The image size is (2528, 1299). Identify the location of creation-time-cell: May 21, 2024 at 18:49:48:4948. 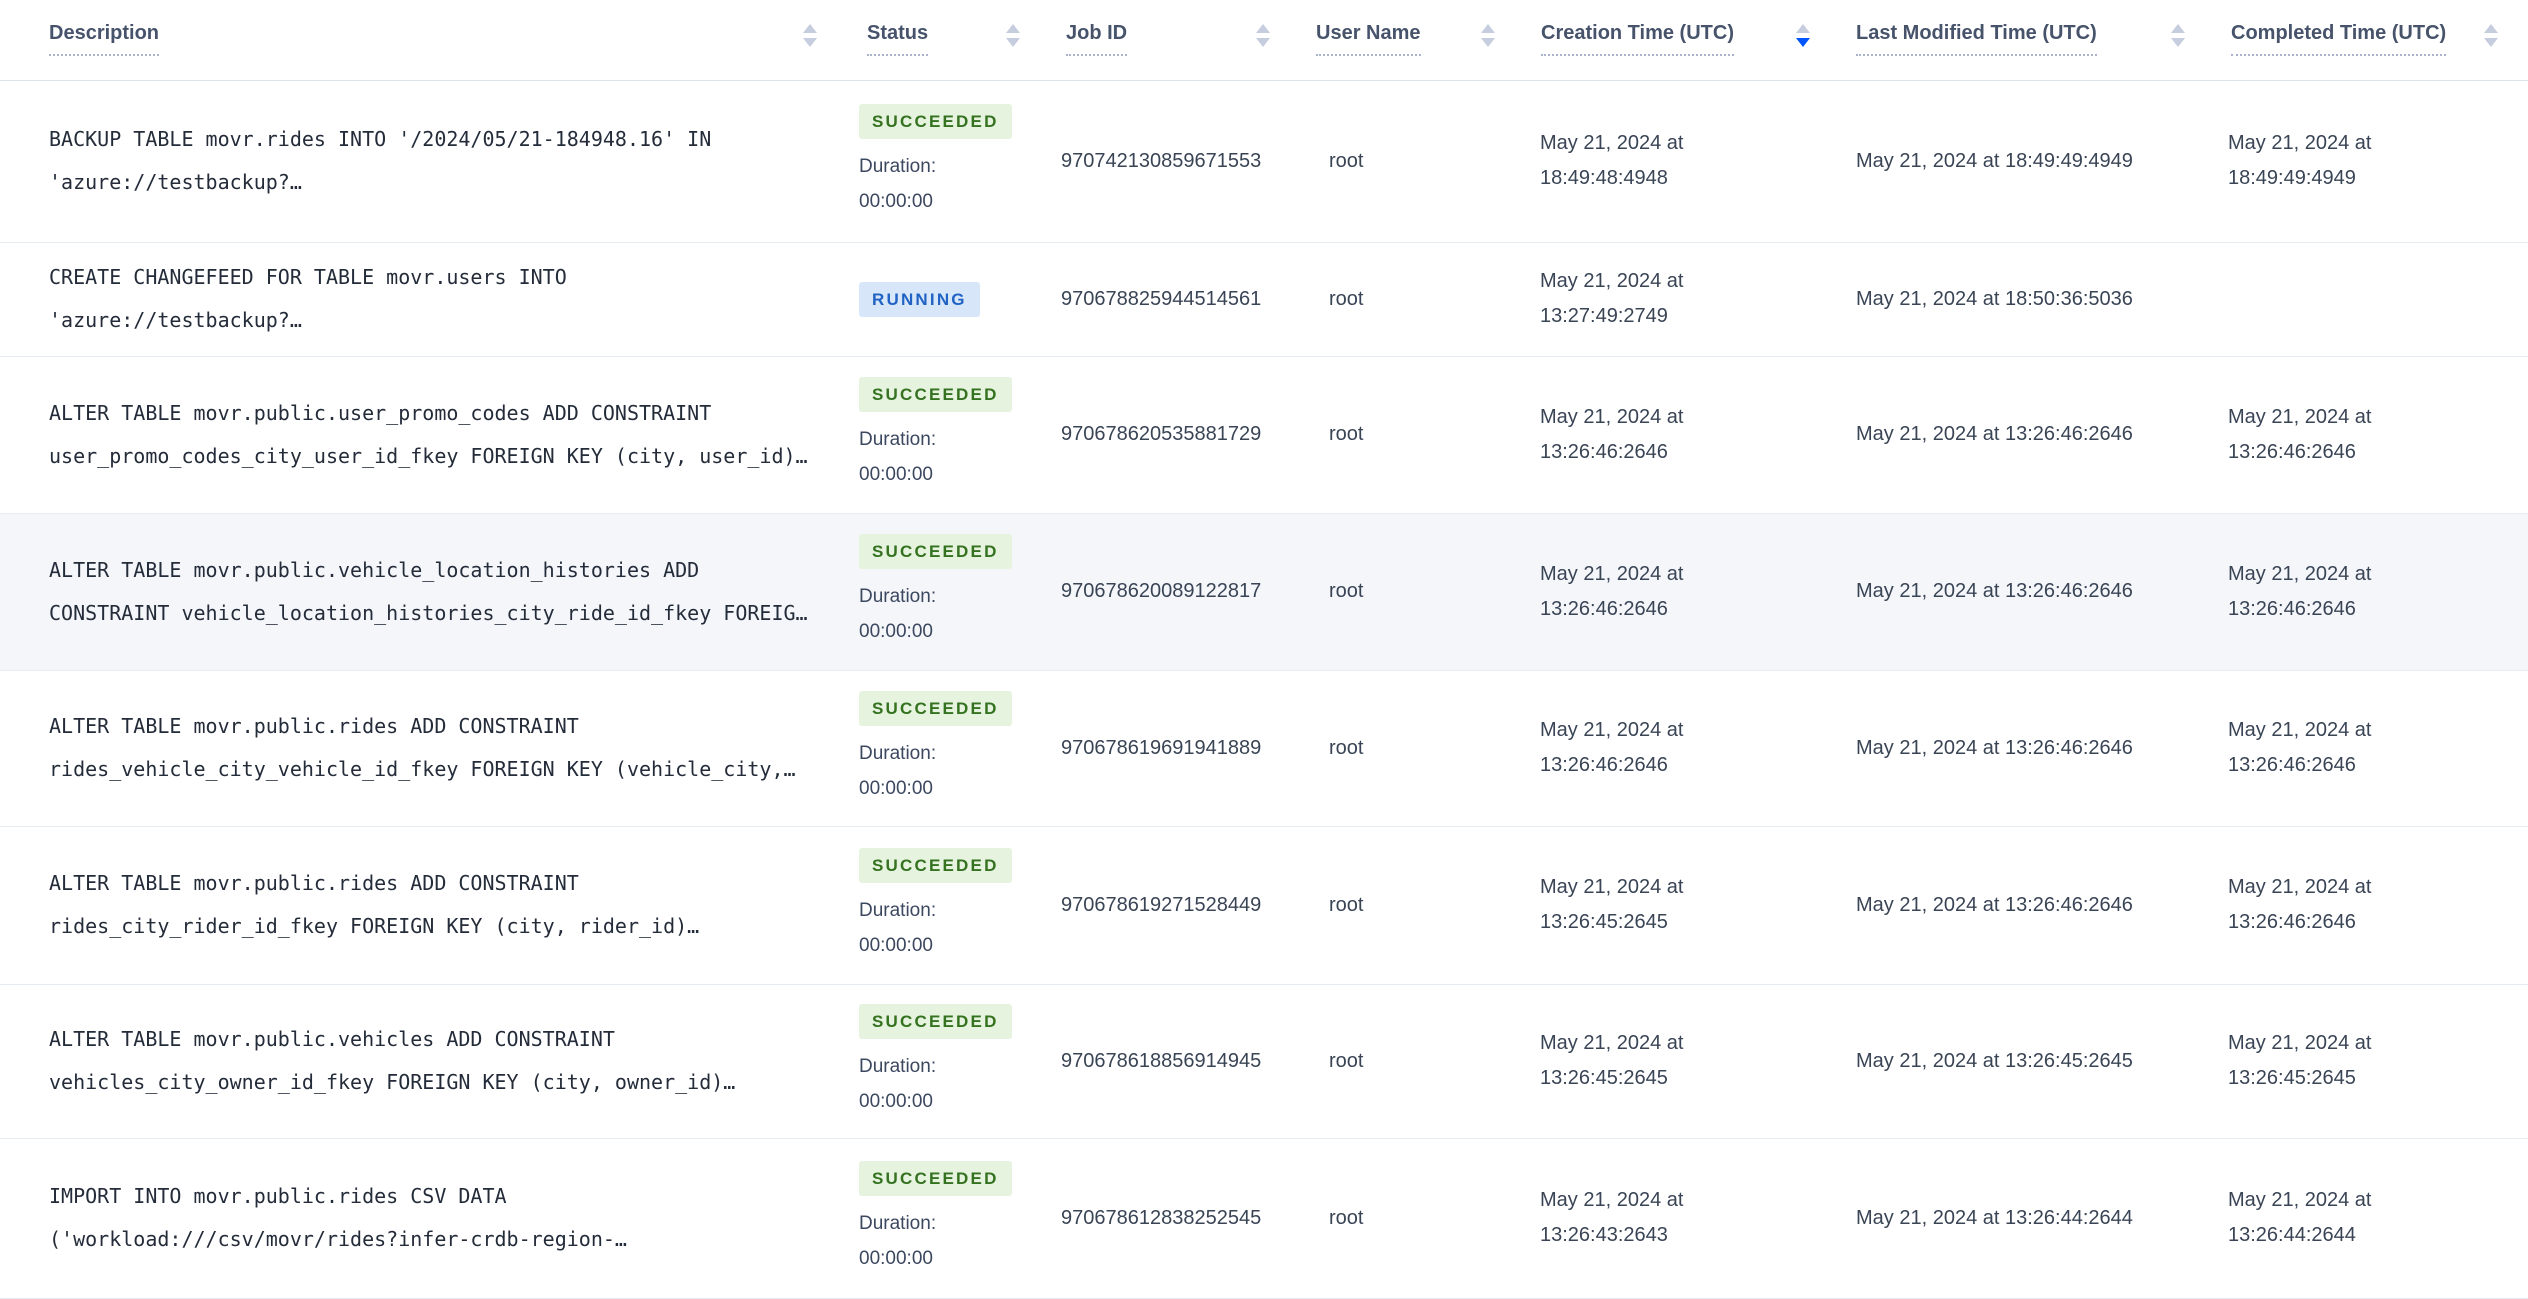
(1682, 161).